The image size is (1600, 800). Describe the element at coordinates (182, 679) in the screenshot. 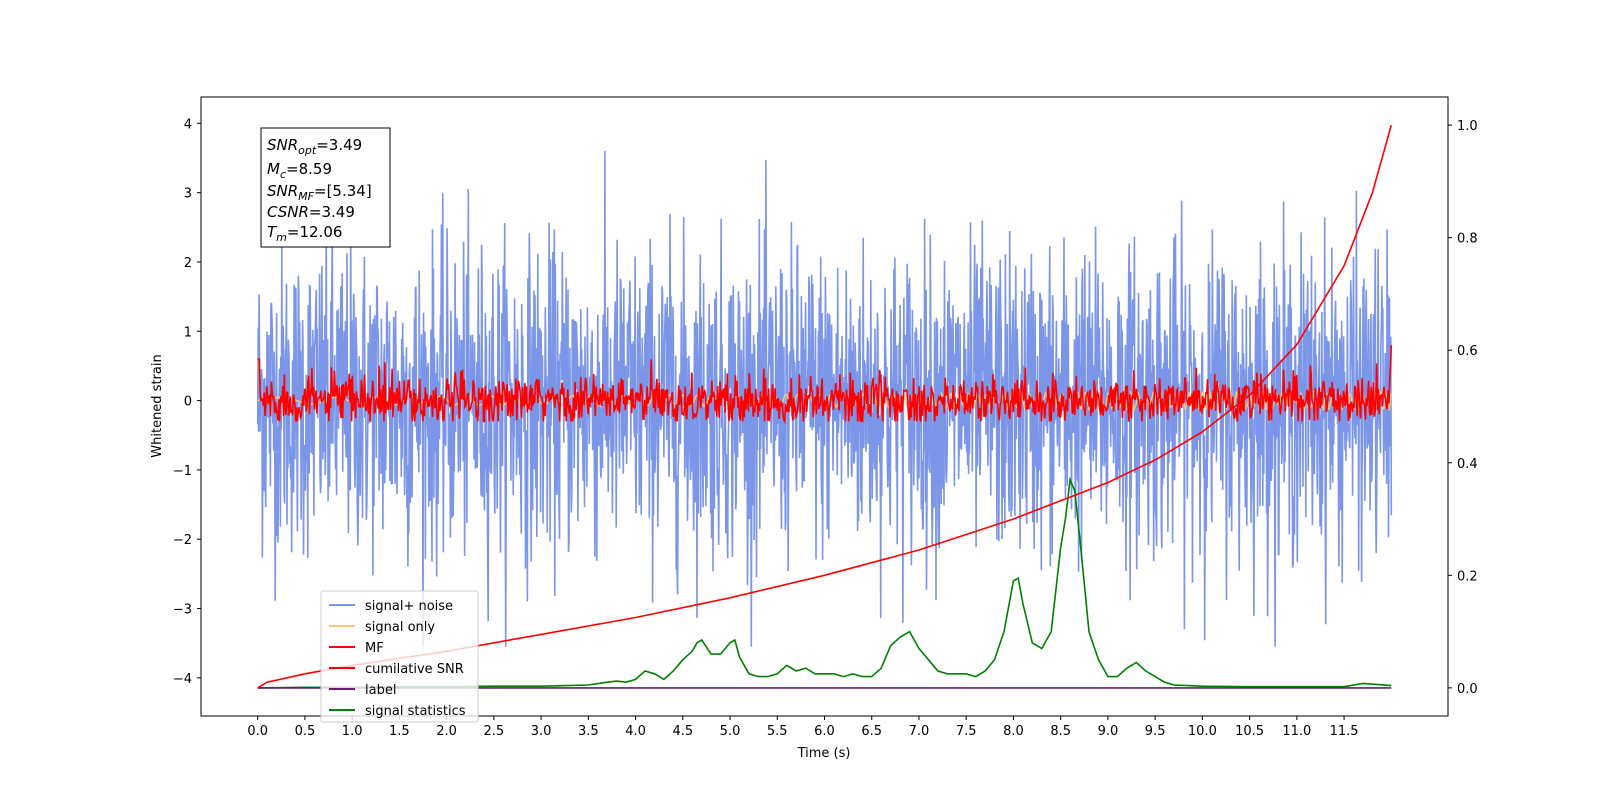

I see `y-tick-label: −4` at that location.